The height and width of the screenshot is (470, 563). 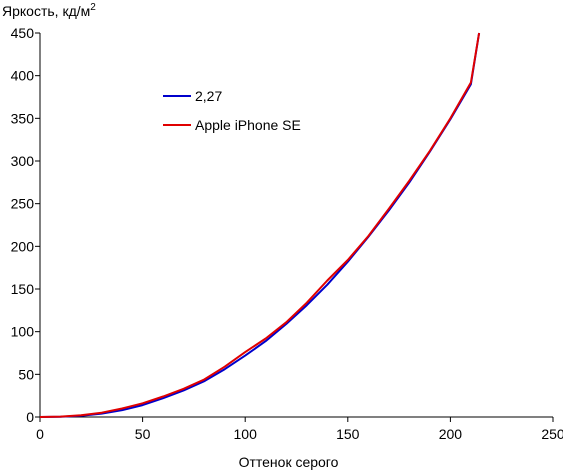 What do you see at coordinates (23, 118) in the screenshot?
I see `y-tick-label: 350` at bounding box center [23, 118].